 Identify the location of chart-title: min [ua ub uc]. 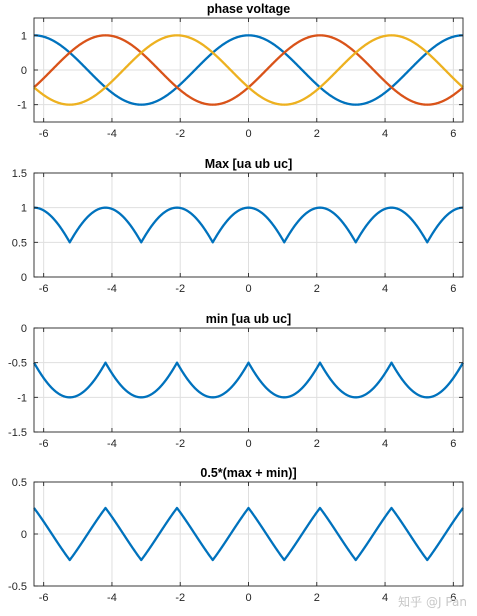
(248, 319).